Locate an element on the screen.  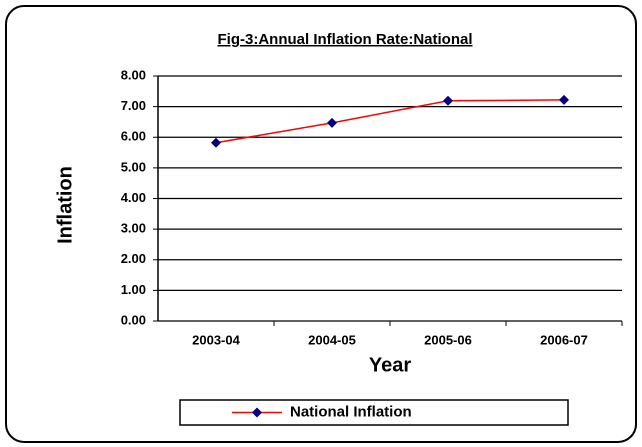
x-tick-label: 2004-05 is located at coordinates (332, 339).